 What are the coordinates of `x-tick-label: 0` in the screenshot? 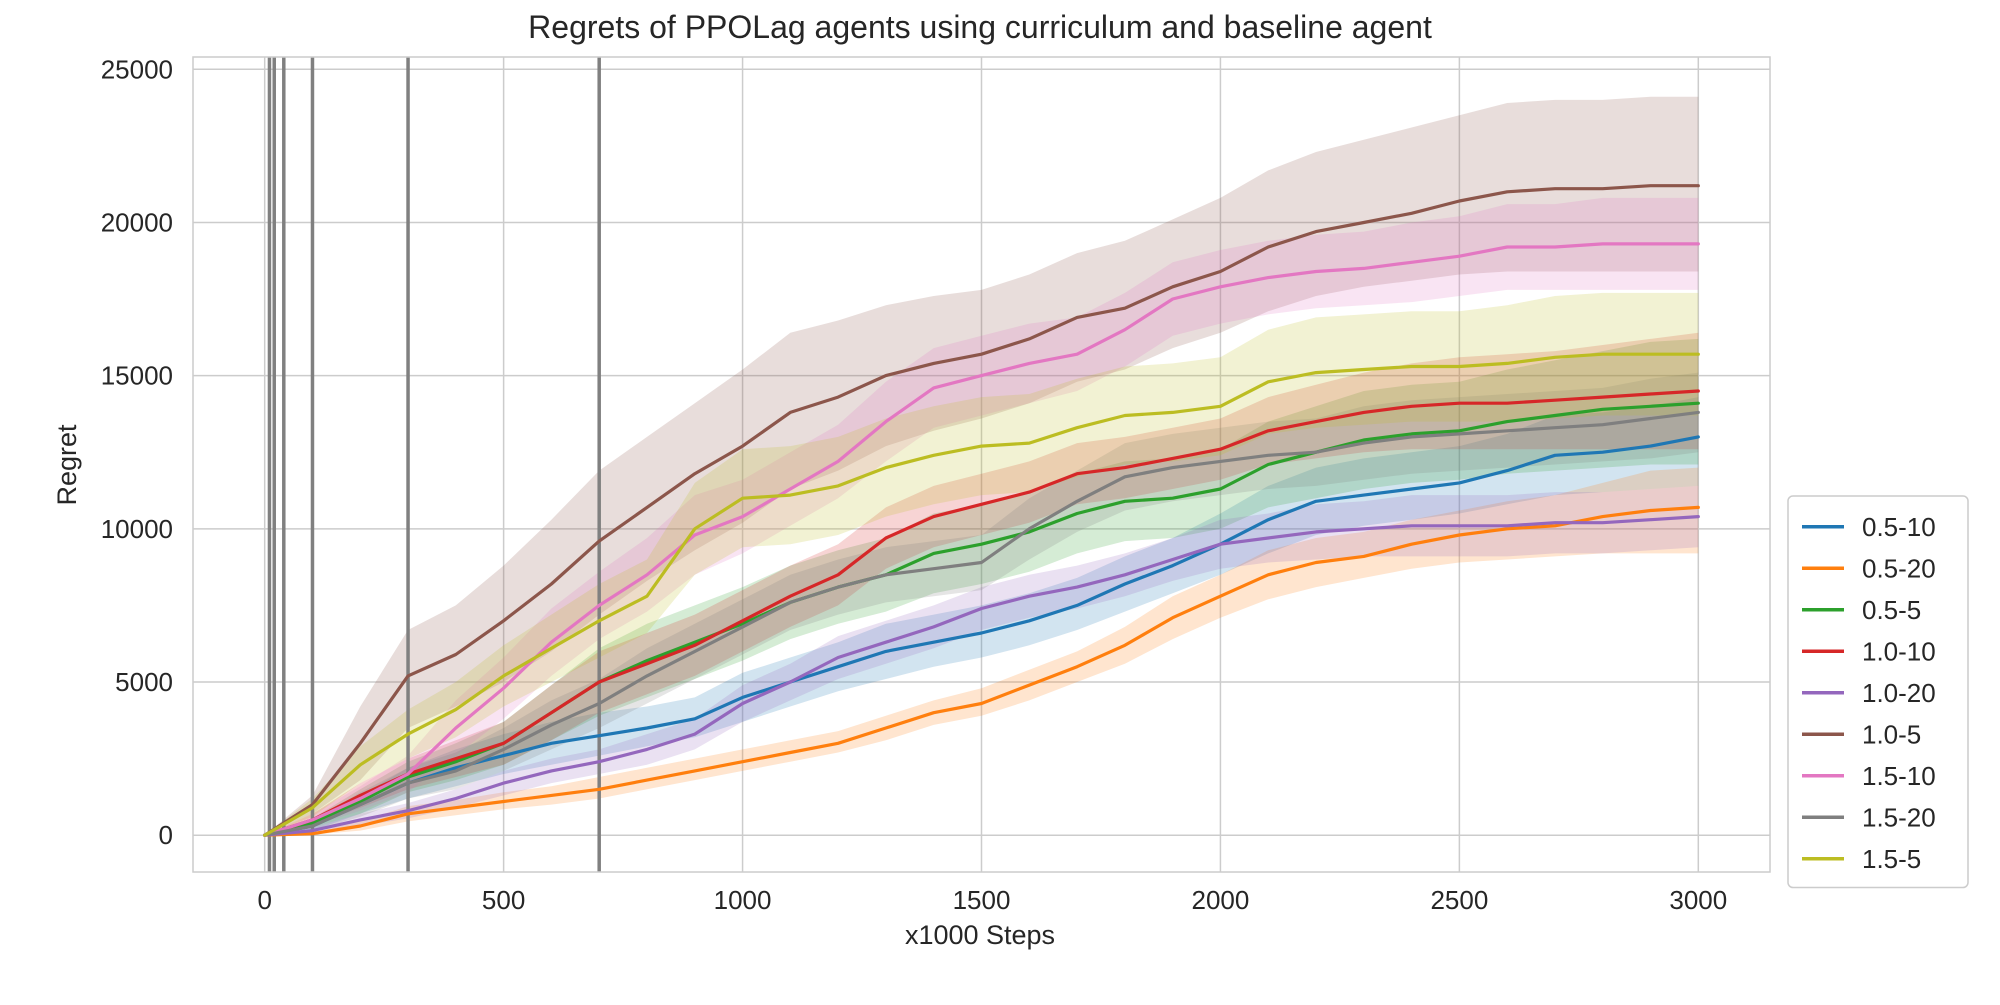 It's located at (264, 900).